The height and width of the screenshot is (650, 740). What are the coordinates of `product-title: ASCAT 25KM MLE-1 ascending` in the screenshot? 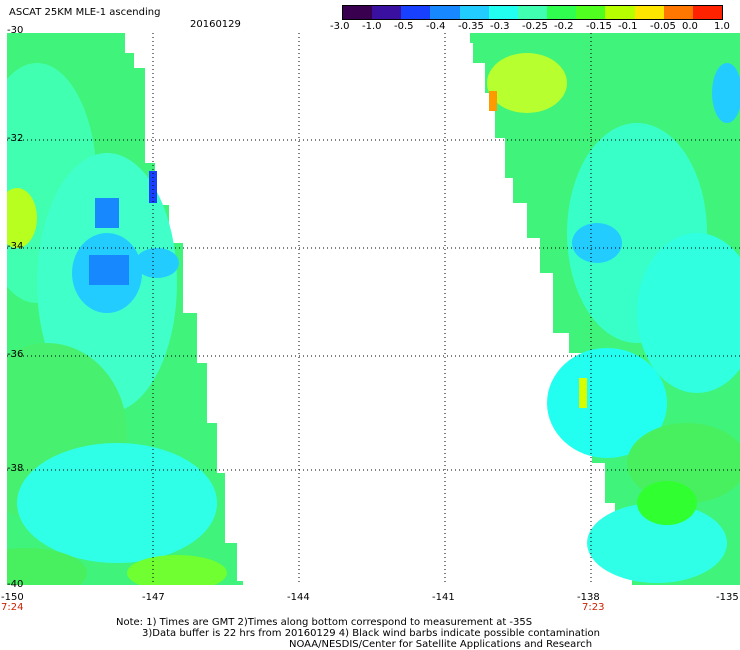 It's located at (85, 12).